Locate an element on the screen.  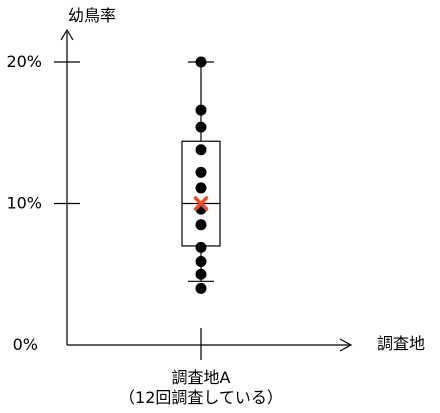
y-ticks: 0% 10% 20% is located at coordinates (43, 203).